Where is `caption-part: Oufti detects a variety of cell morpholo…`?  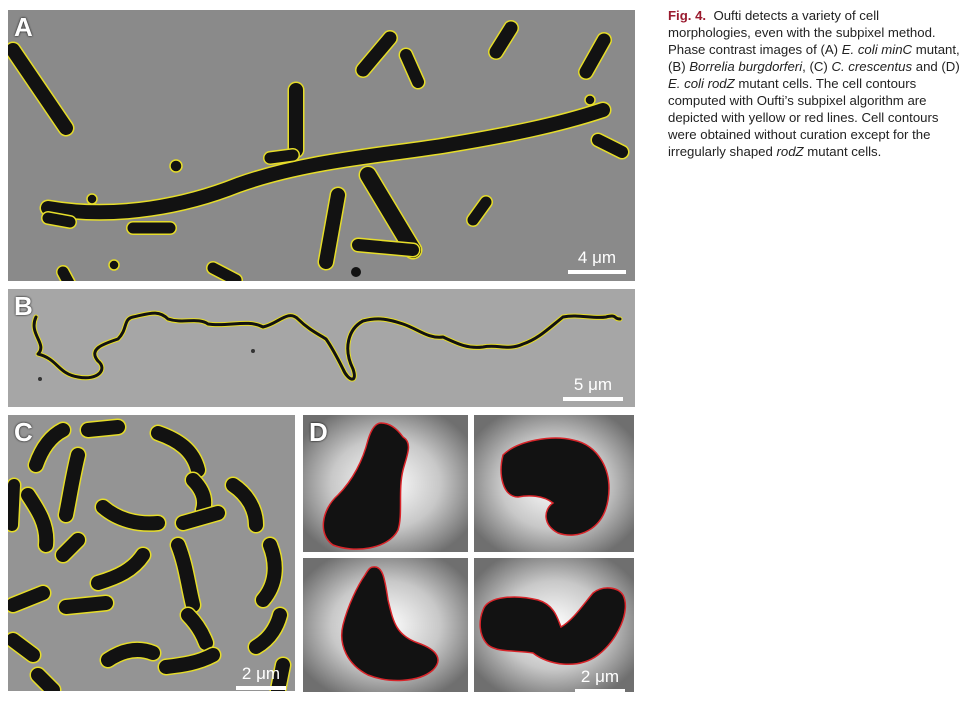
caption-part: Oufti detects a variety of cell morpholo… is located at coordinates (802, 32).